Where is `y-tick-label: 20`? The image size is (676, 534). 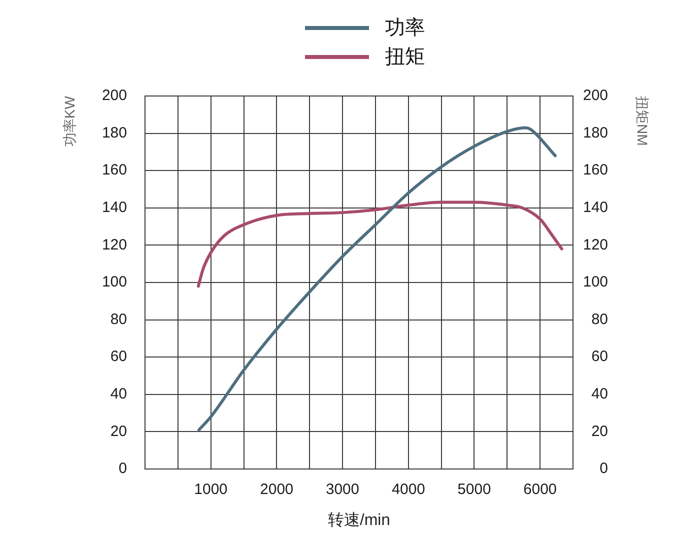
y-tick-label: 20 is located at coordinates (118, 431).